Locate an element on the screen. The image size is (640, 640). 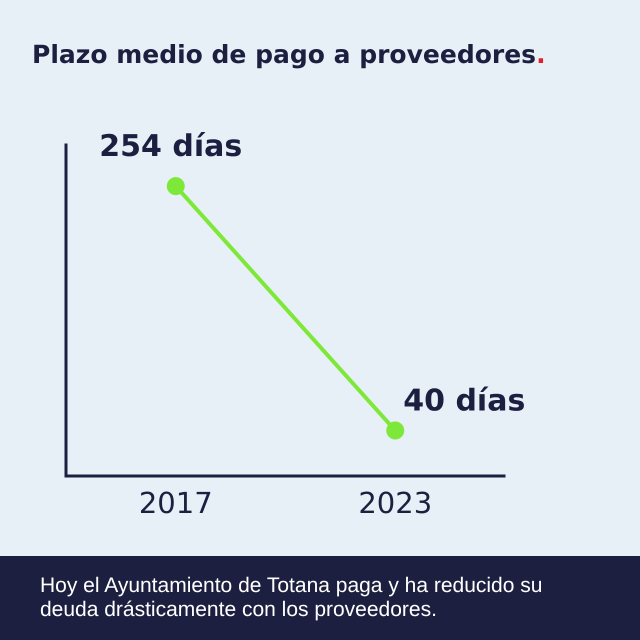
data-label: 254 días is located at coordinates (170, 146).